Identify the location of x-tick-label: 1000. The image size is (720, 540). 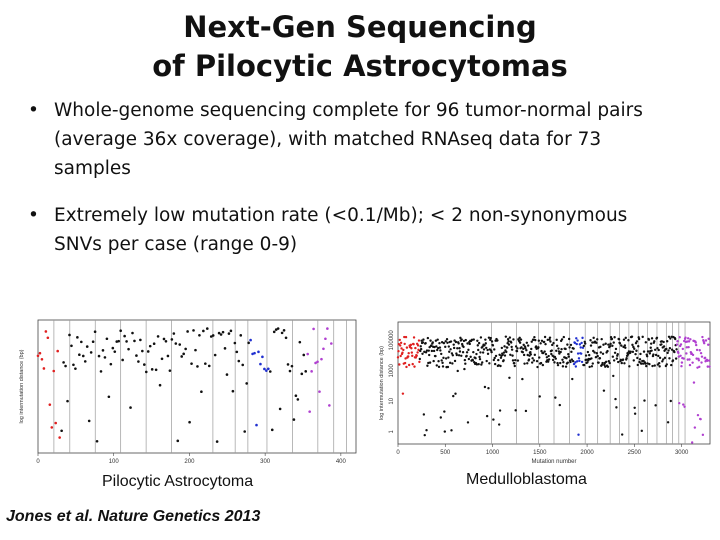
(493, 453).